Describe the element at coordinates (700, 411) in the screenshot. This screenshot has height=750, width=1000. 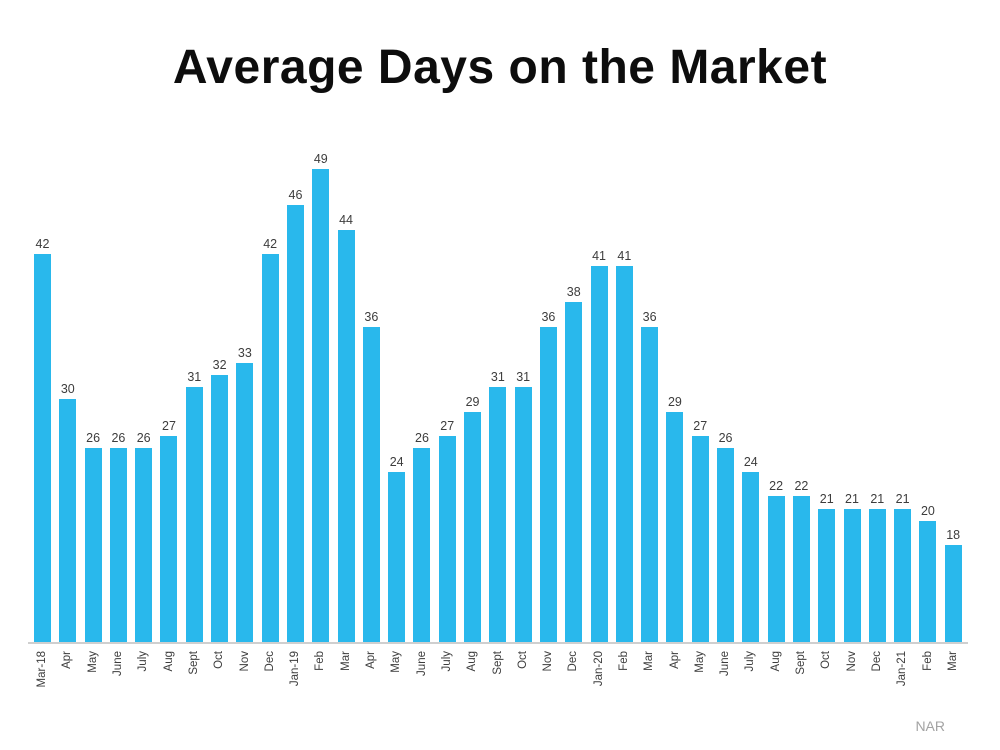
I see `bar-column: 27 May` at that location.